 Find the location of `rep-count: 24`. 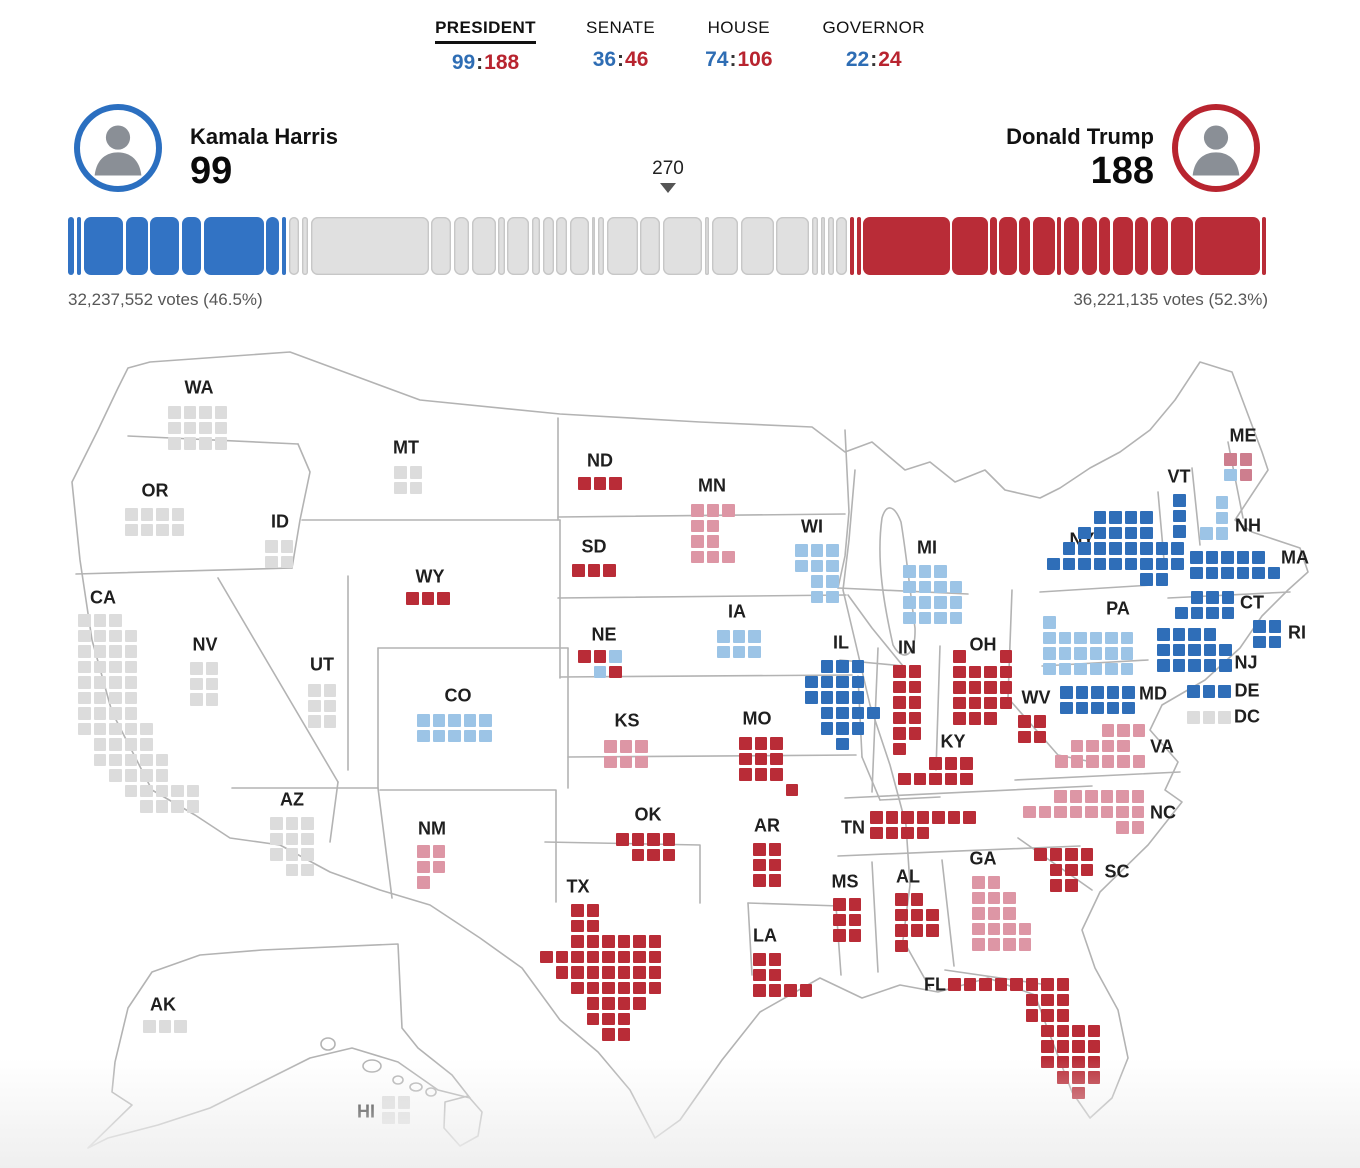

rep-count: 24 is located at coordinates (890, 59).